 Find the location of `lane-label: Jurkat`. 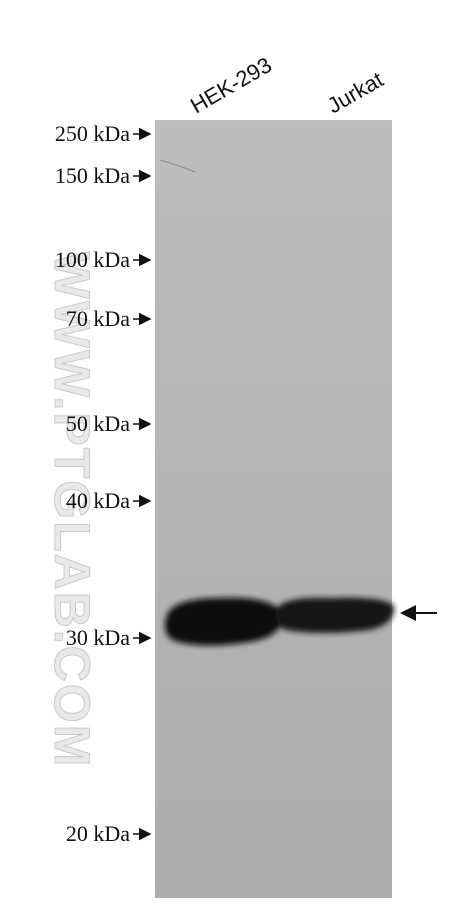

lane-label: Jurkat is located at coordinates (355, 93).